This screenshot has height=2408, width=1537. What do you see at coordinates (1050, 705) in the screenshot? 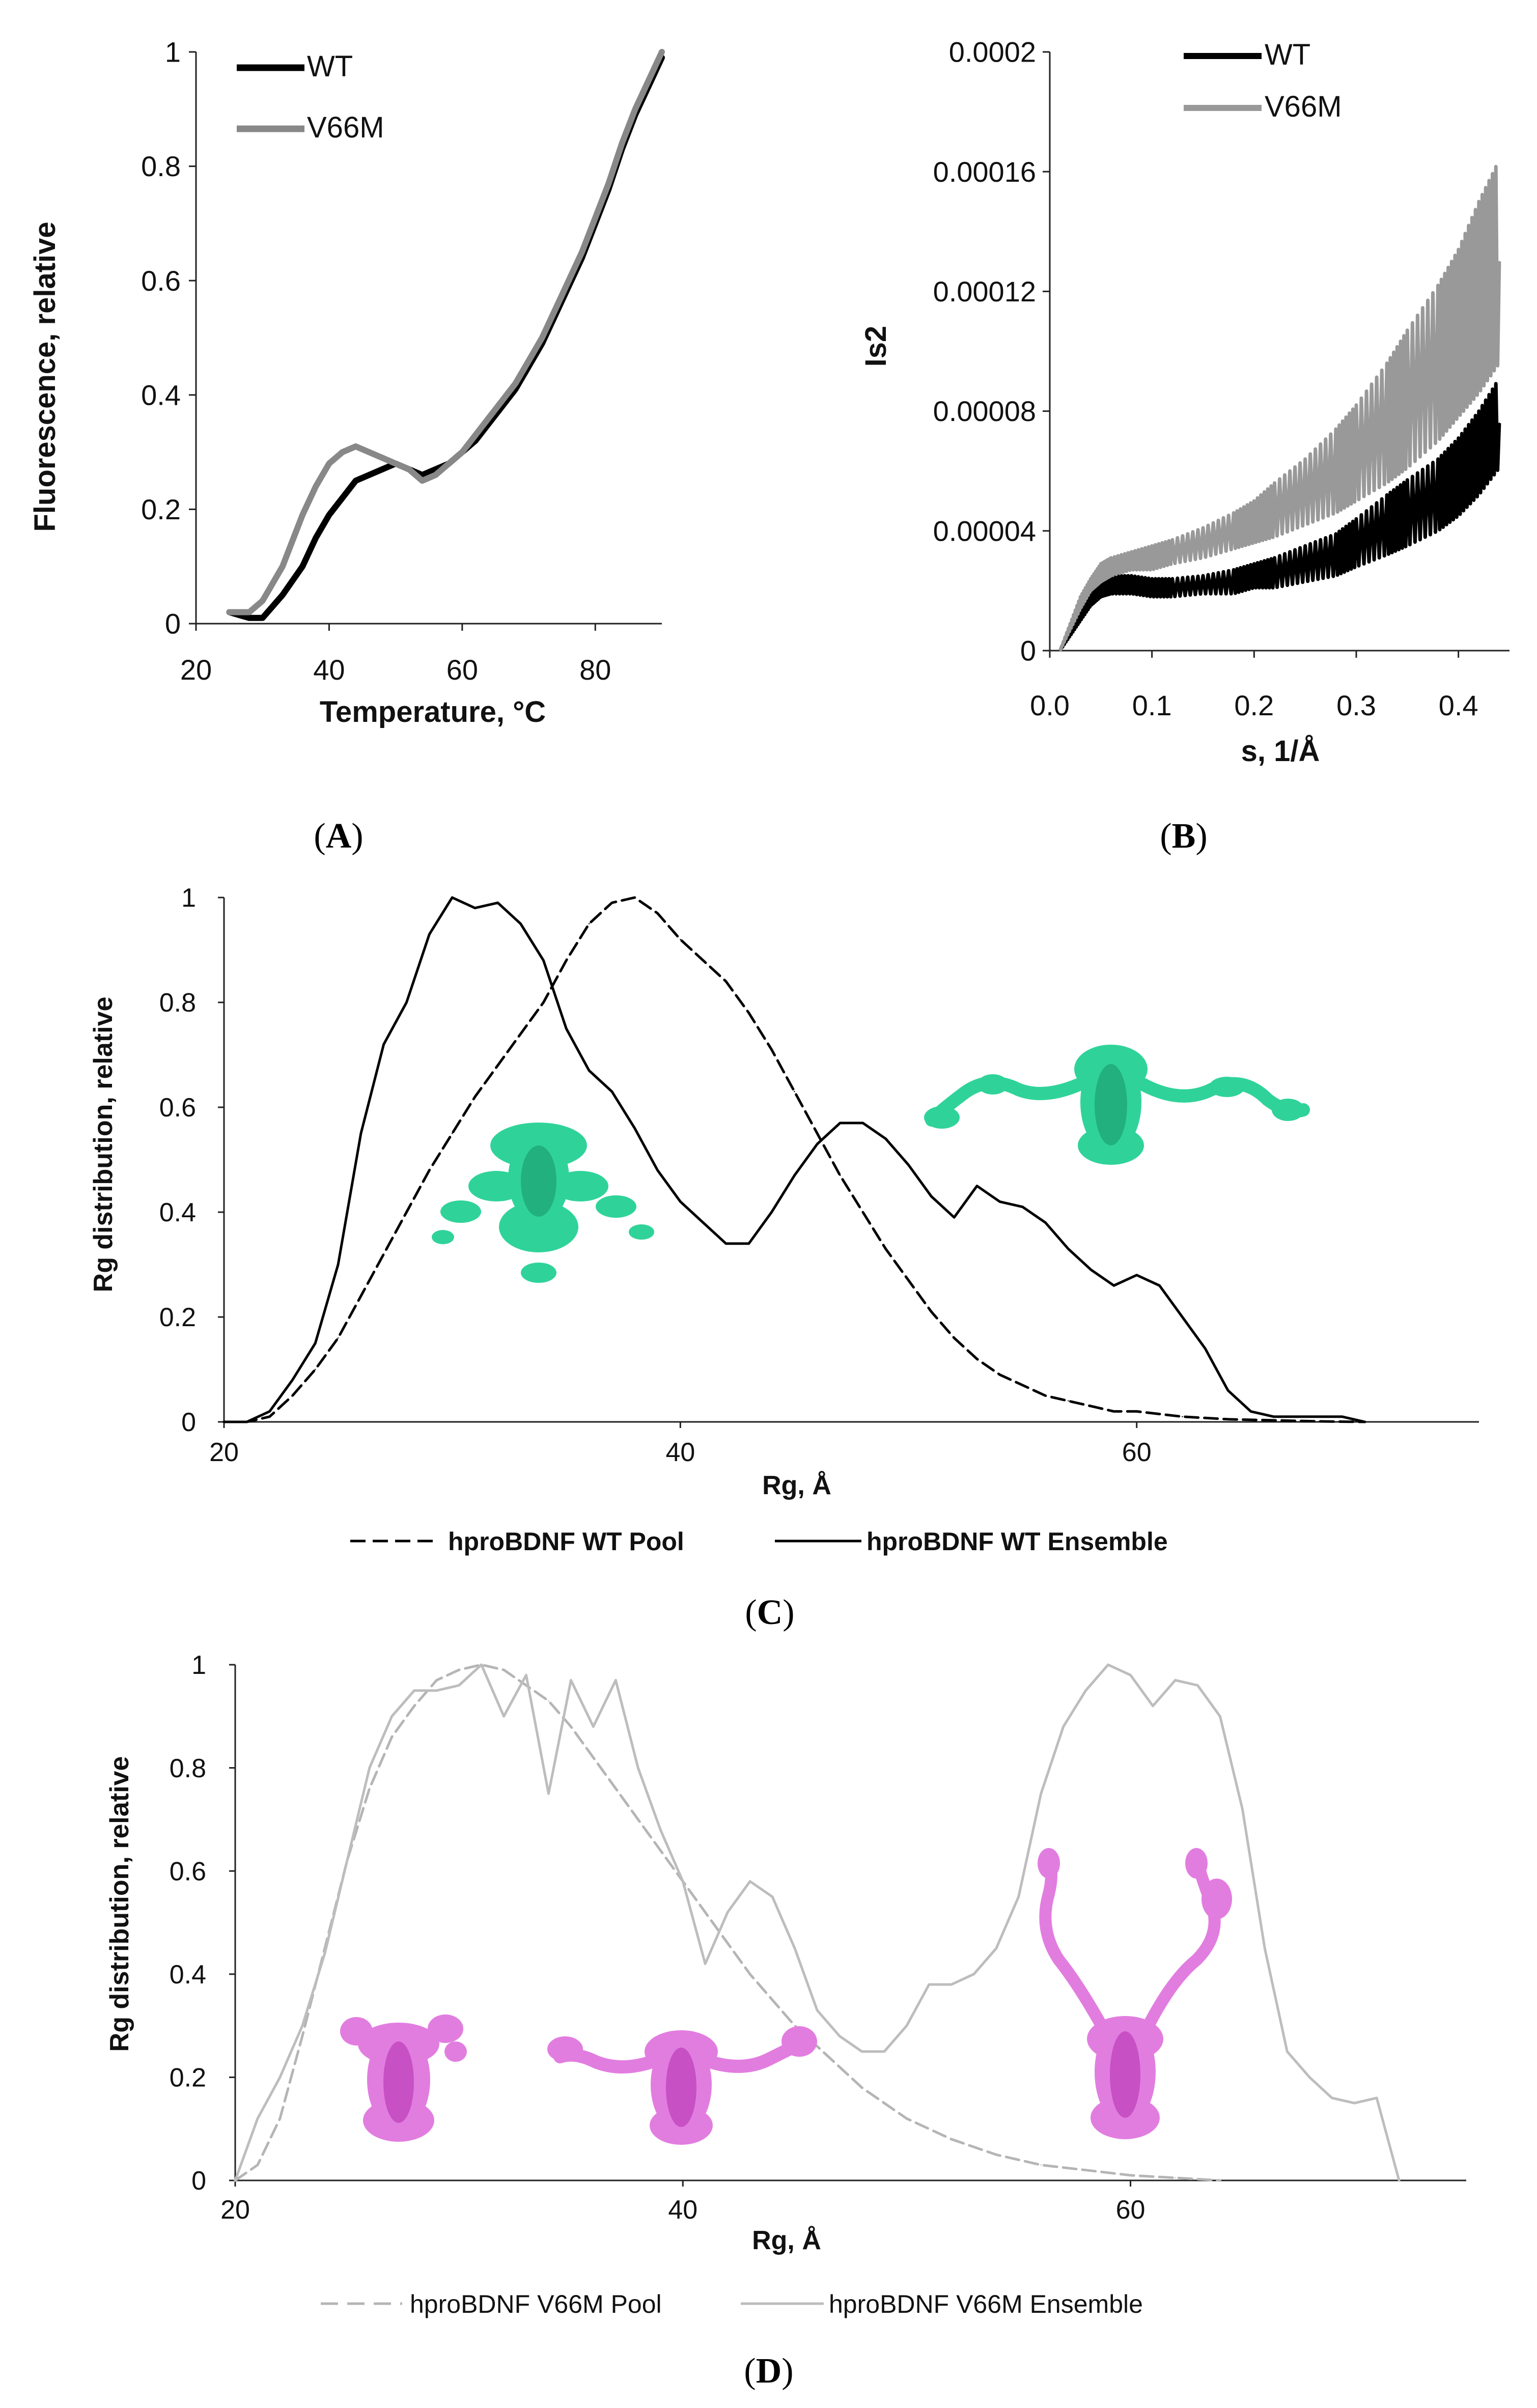
I see `panel-b-x-tick-label: 0.0` at bounding box center [1050, 705].